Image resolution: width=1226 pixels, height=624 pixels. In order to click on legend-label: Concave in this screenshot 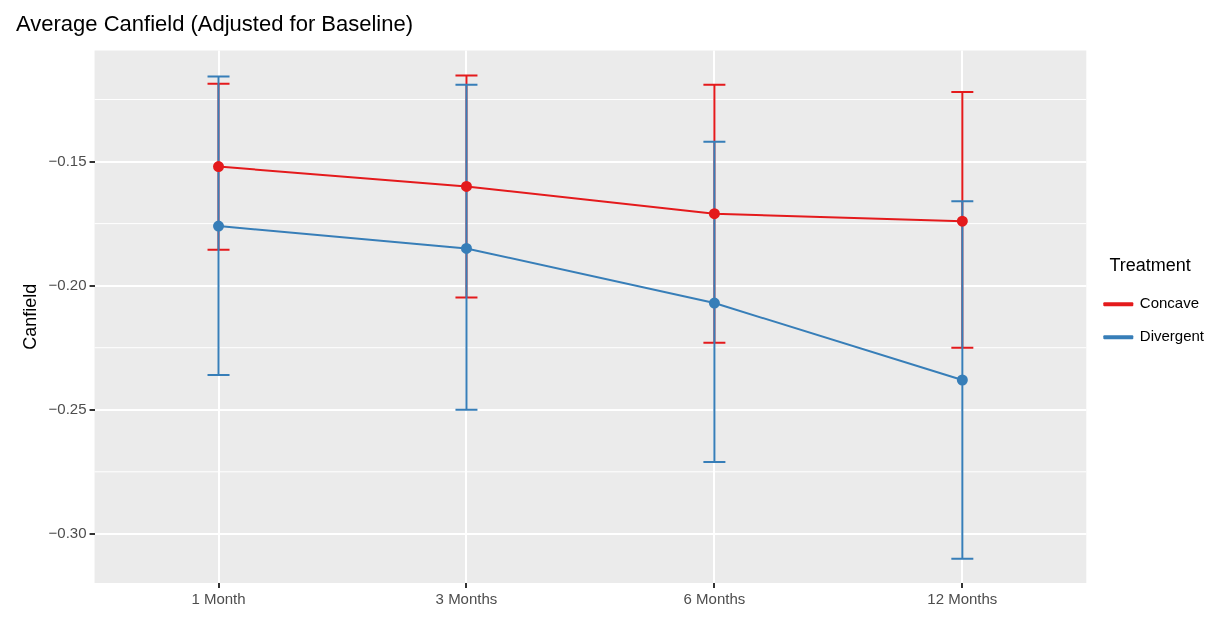, I will do `click(1169, 303)`.